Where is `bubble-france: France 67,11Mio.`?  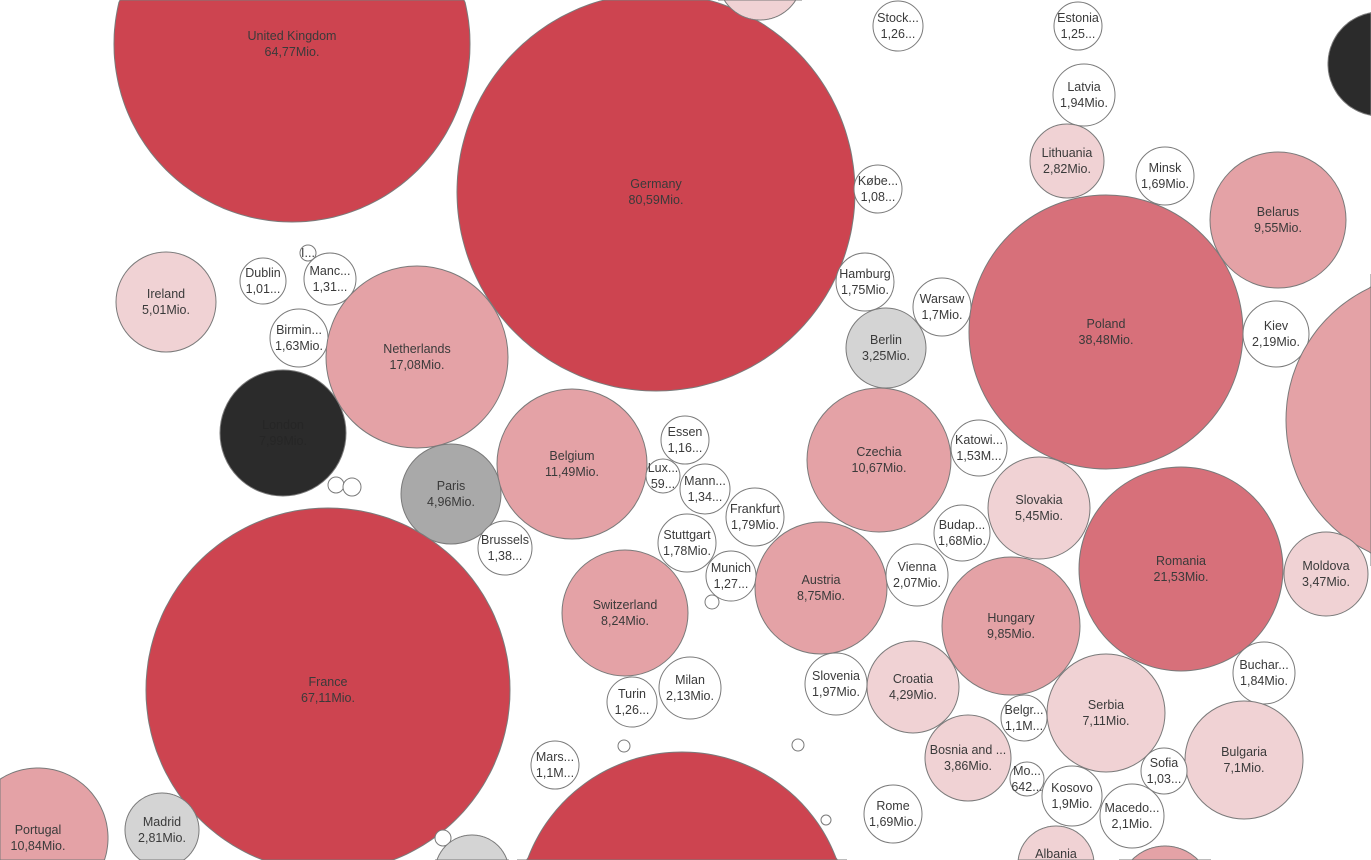 bubble-france: France 67,11Mio. is located at coordinates (328, 683).